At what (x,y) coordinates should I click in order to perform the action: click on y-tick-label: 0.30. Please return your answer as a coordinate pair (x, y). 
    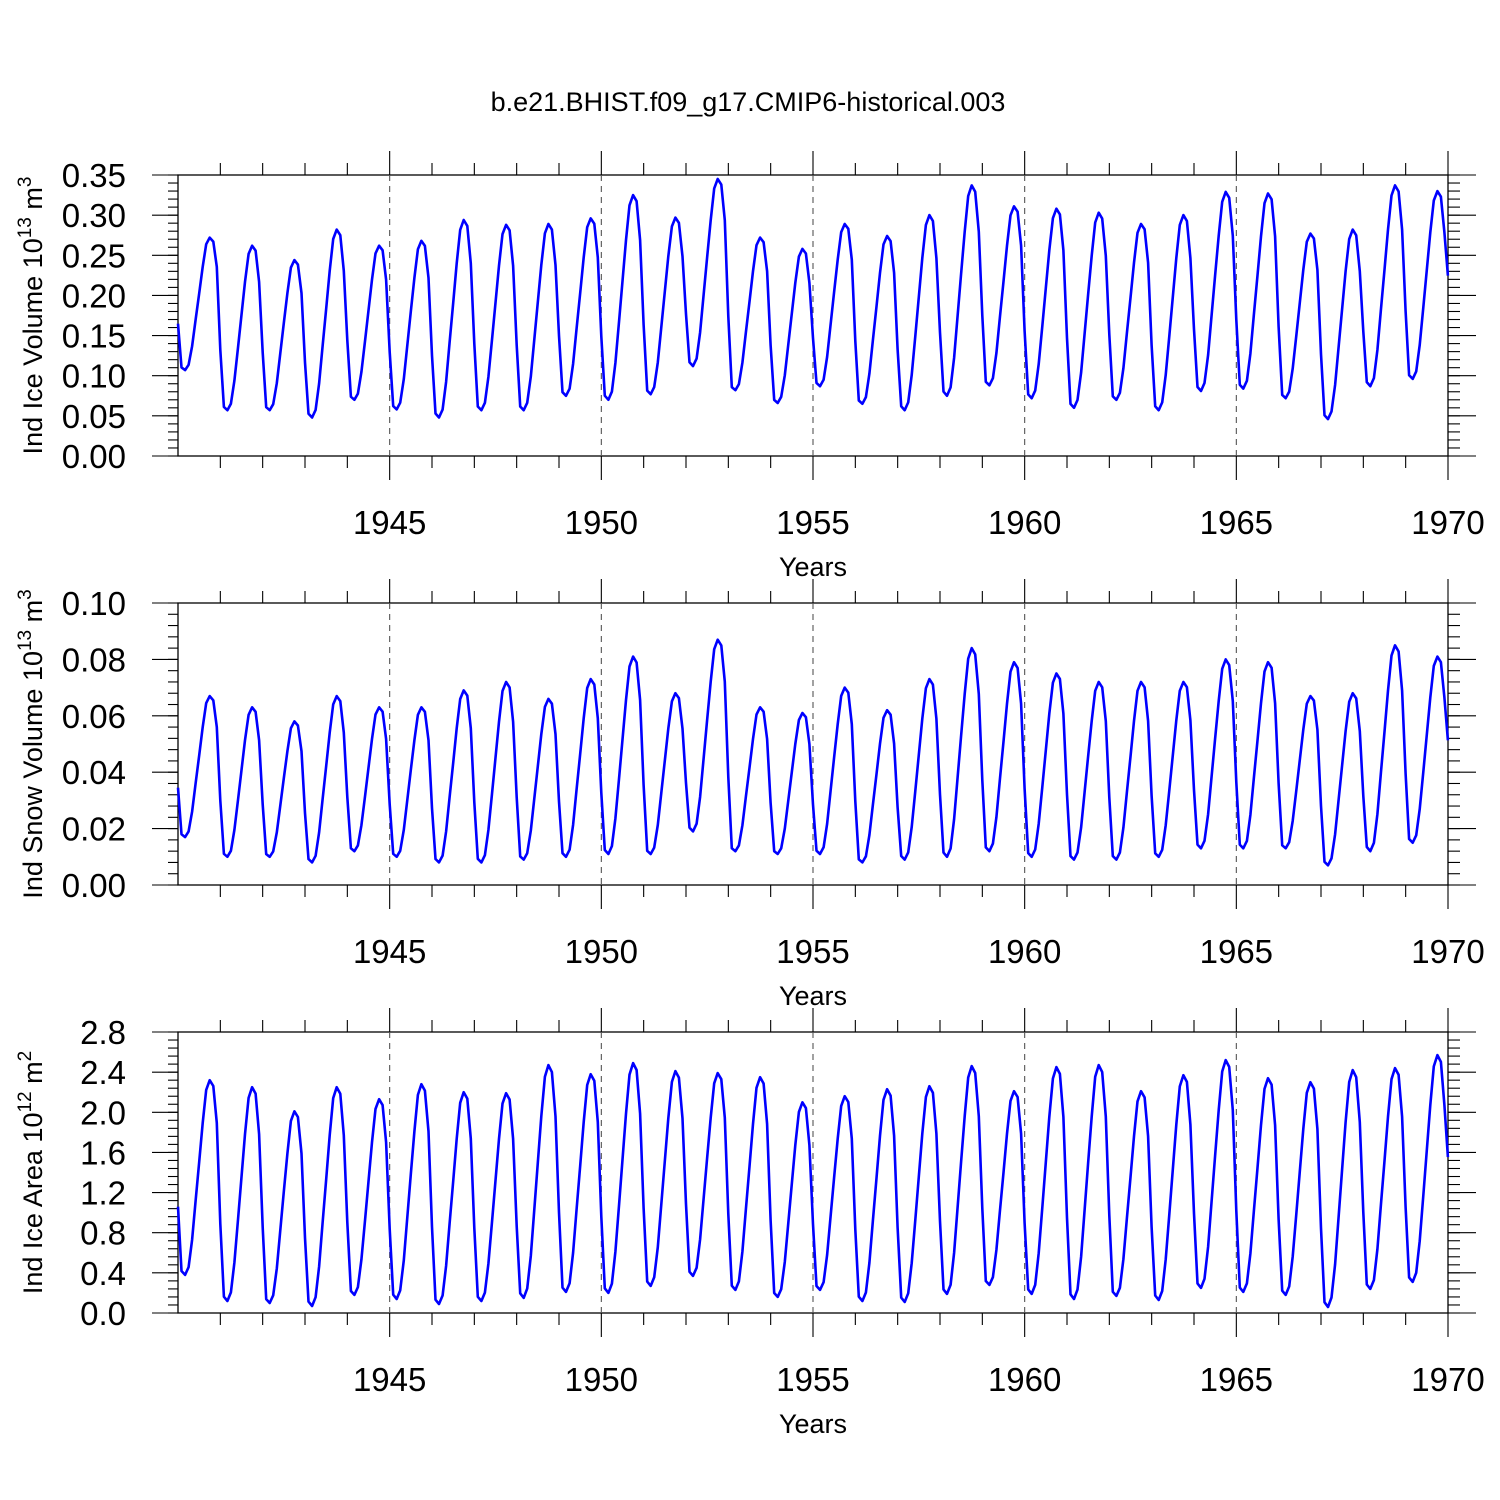
    Looking at the image, I should click on (94, 215).